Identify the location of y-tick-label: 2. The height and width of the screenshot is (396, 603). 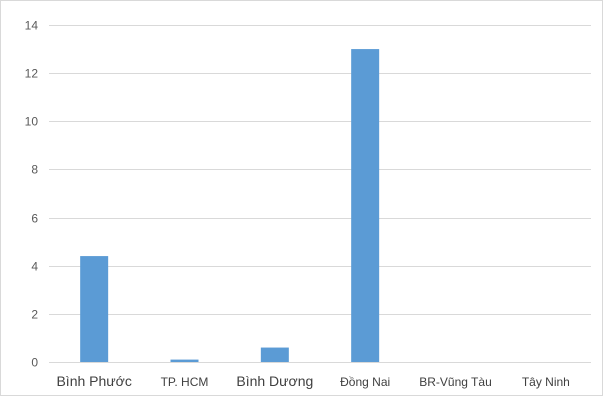
(34, 315).